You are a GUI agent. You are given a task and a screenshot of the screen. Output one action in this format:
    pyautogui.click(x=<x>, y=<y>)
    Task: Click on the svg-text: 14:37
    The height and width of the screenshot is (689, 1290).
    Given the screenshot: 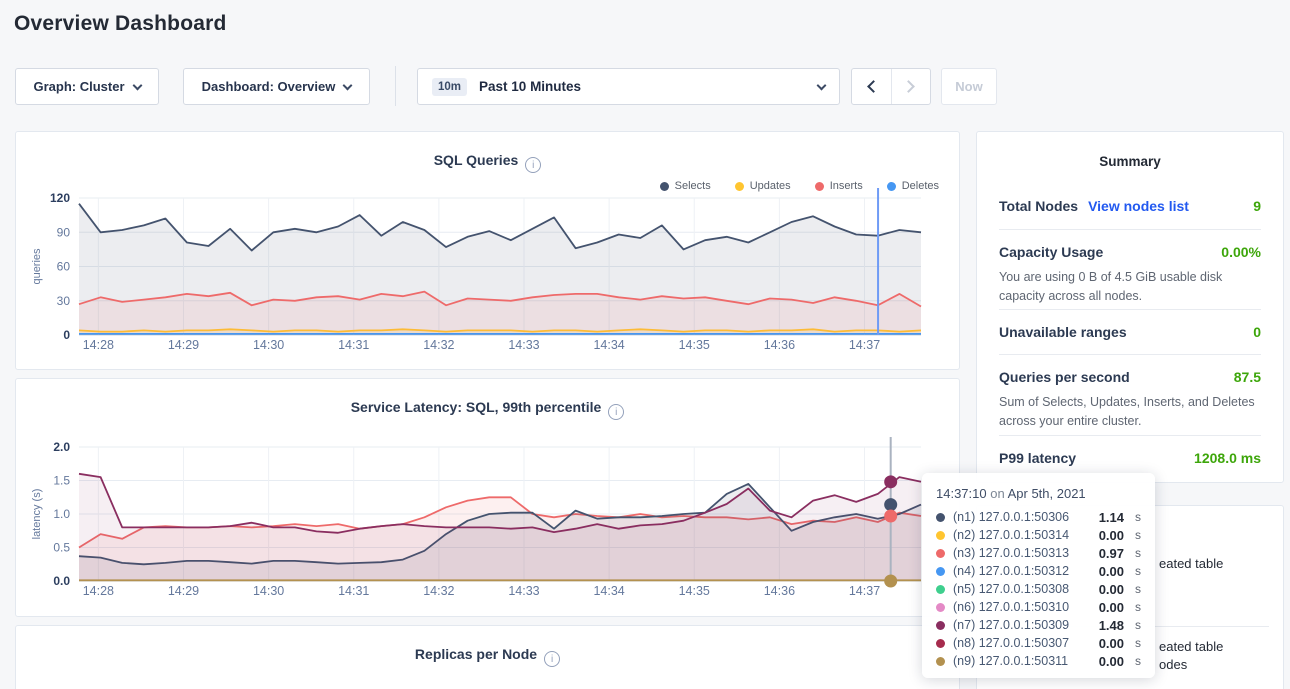 What is the action you would take?
    pyautogui.click(x=864, y=591)
    